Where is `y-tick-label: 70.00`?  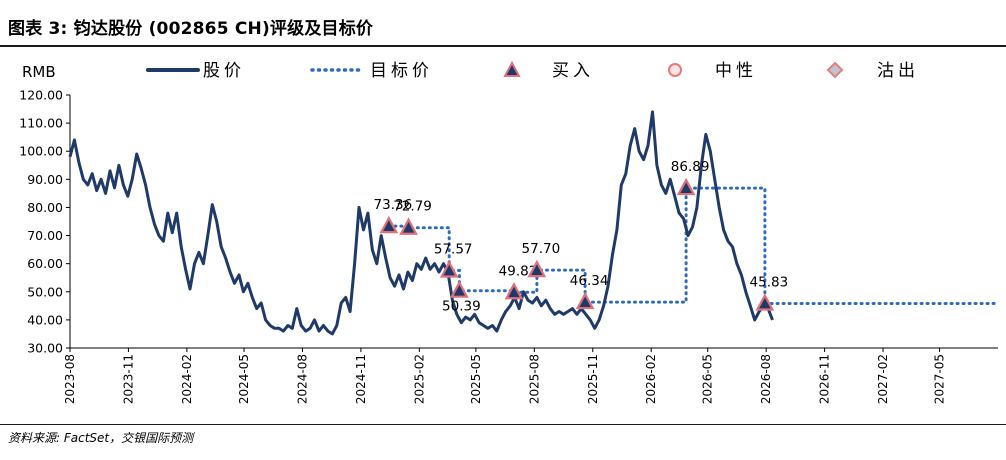 y-tick-label: 70.00 is located at coordinates (45, 235).